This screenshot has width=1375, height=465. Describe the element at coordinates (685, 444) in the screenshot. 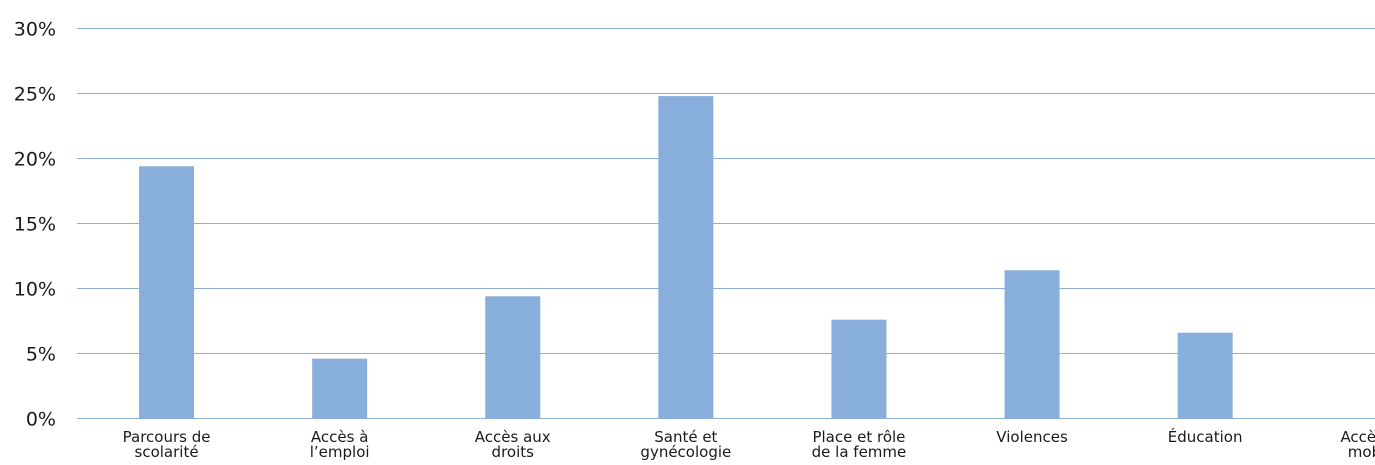

I see `x-category-label: Santé et gynécologie` at that location.